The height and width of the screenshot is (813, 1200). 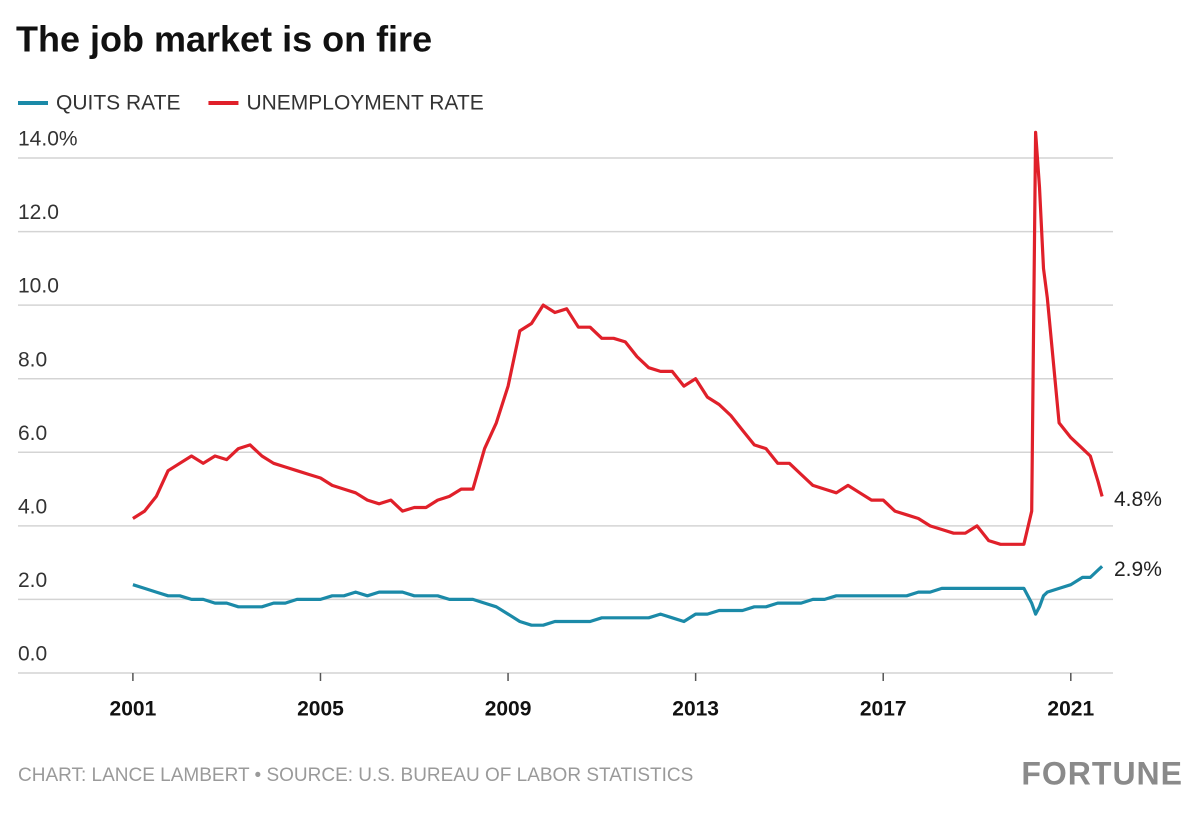 What do you see at coordinates (32, 359) in the screenshot?
I see `y-tick-label: 8.0` at bounding box center [32, 359].